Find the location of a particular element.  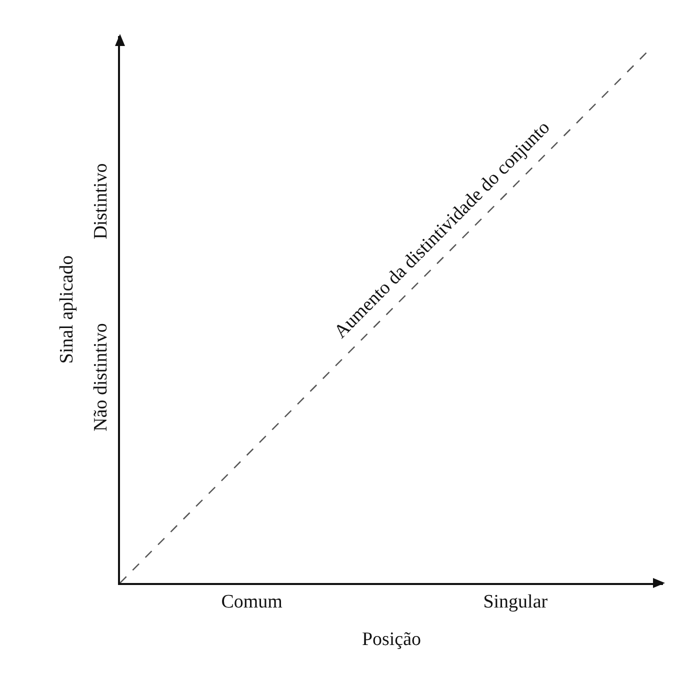

text: Não distintivo is located at coordinates (101, 377).